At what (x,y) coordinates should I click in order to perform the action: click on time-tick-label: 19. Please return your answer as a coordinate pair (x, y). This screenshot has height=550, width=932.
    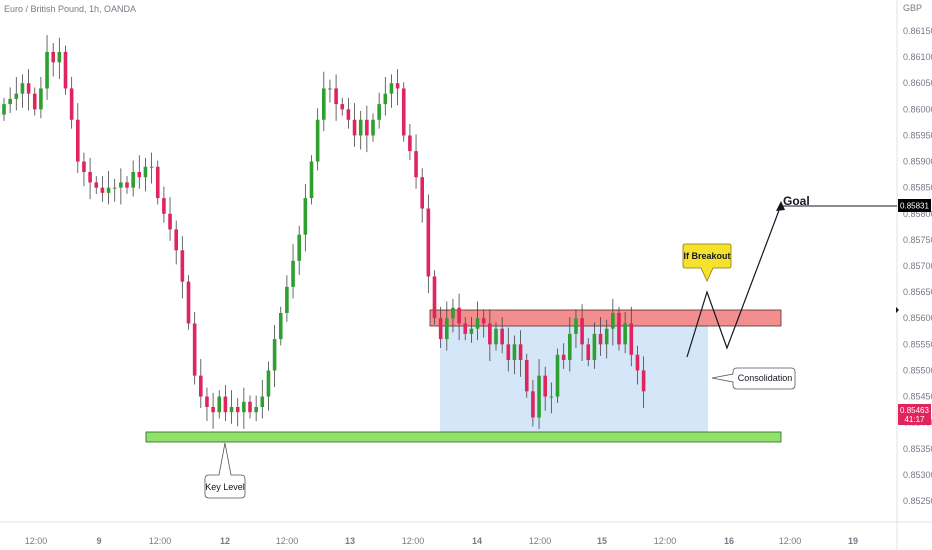
    Looking at the image, I should click on (853, 541).